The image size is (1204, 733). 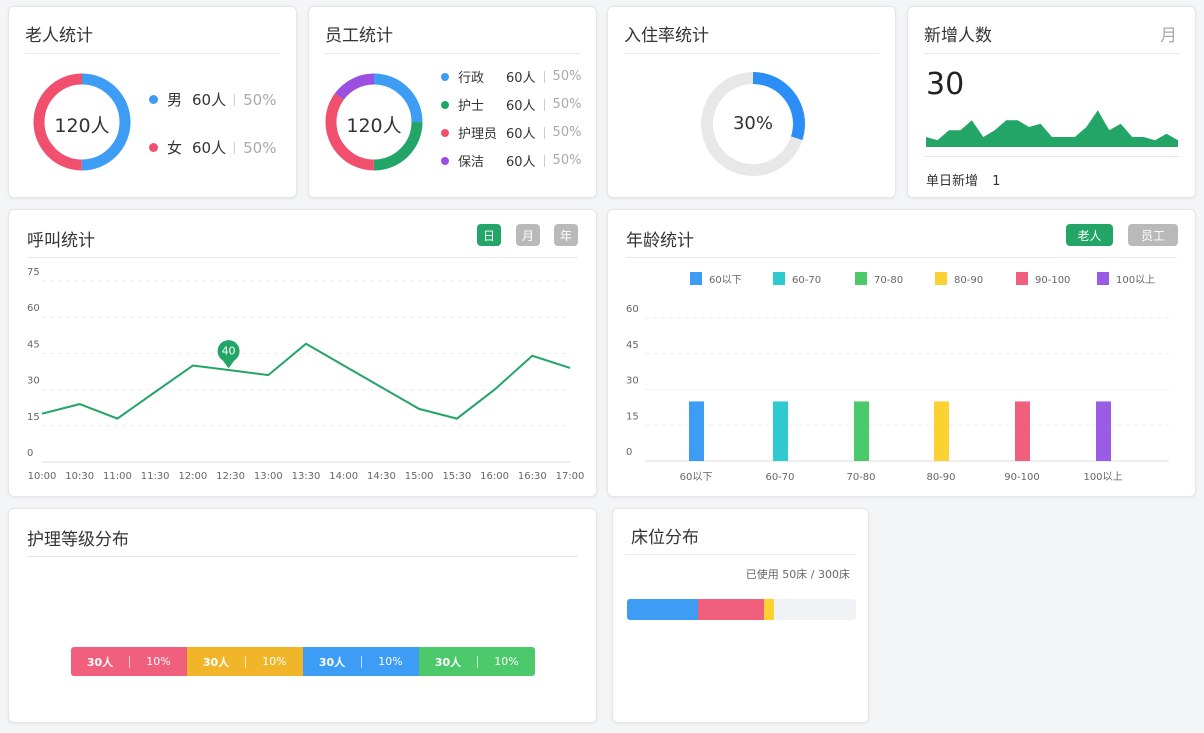 What do you see at coordinates (511, 104) in the screenshot?
I see `legend-nurse: 护士 60人 50%` at bounding box center [511, 104].